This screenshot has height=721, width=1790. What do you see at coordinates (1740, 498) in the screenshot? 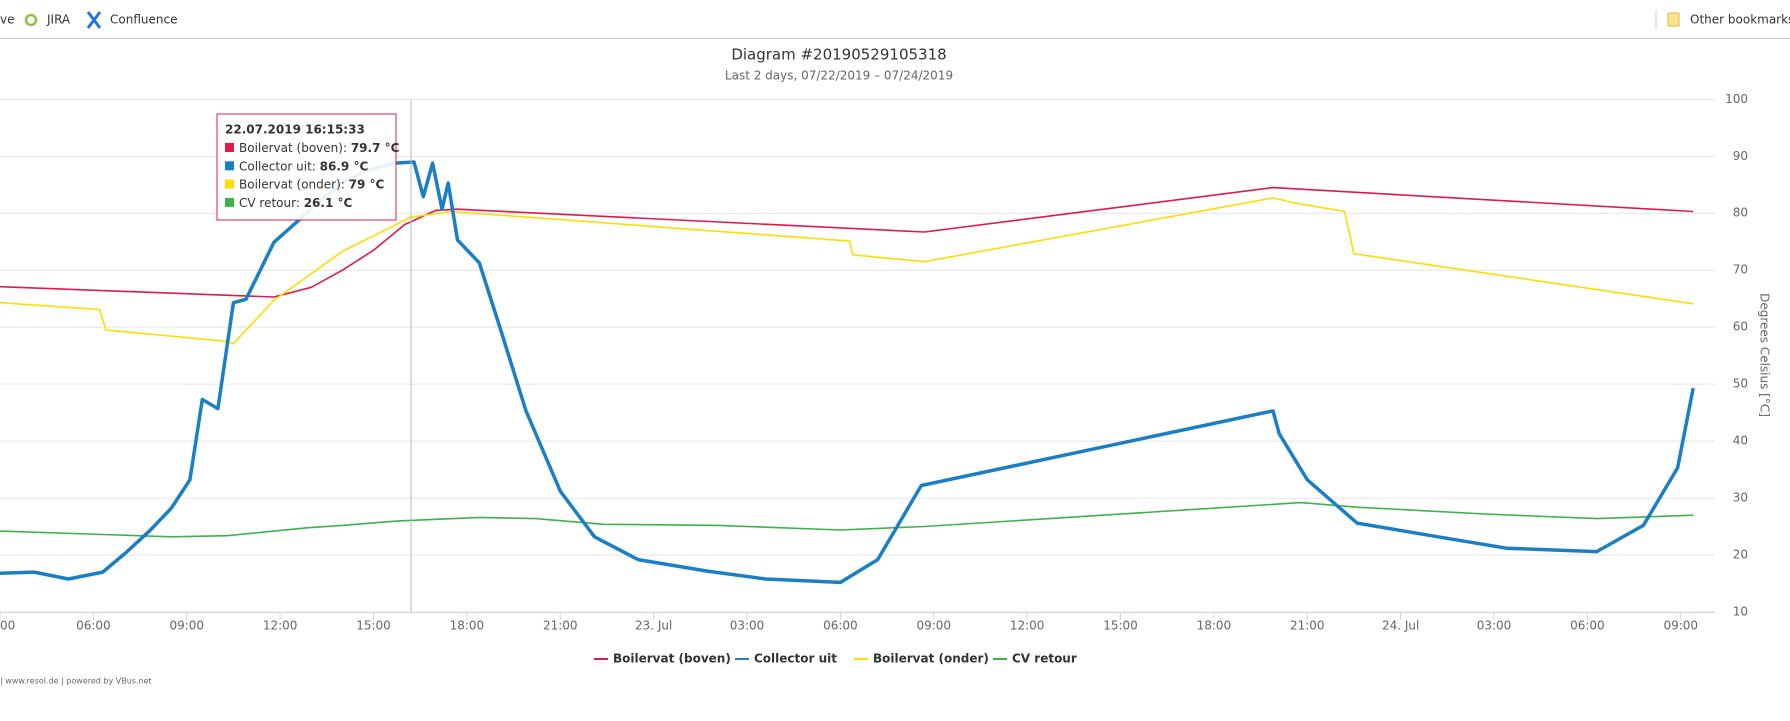
I see `y-tick-label: 30` at bounding box center [1740, 498].